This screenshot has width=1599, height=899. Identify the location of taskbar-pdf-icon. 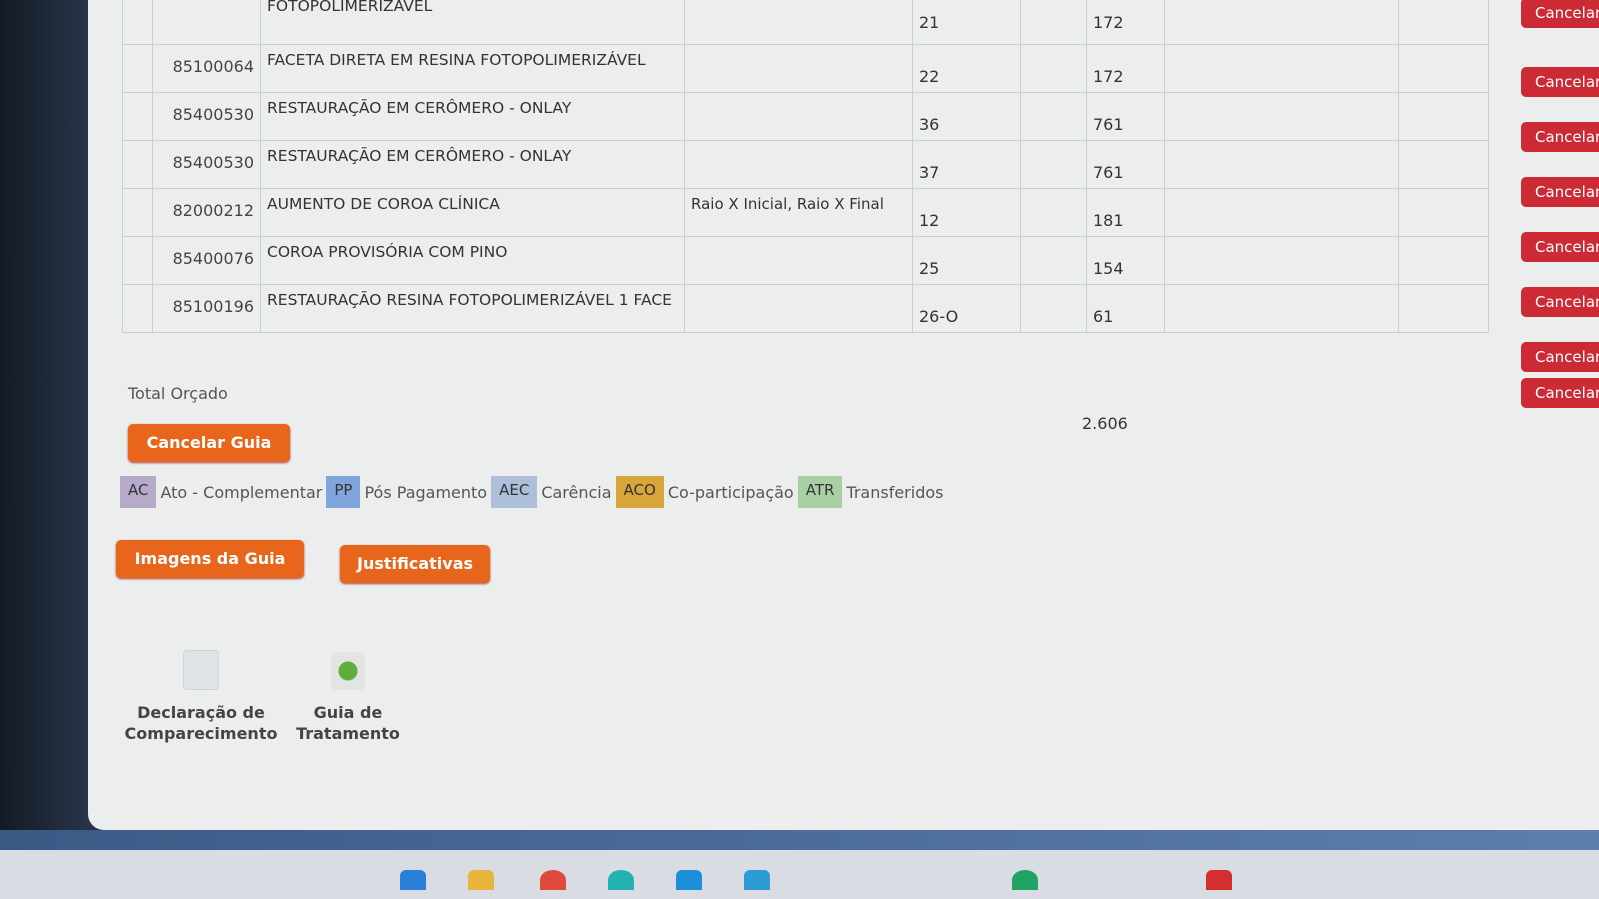
(1219, 880).